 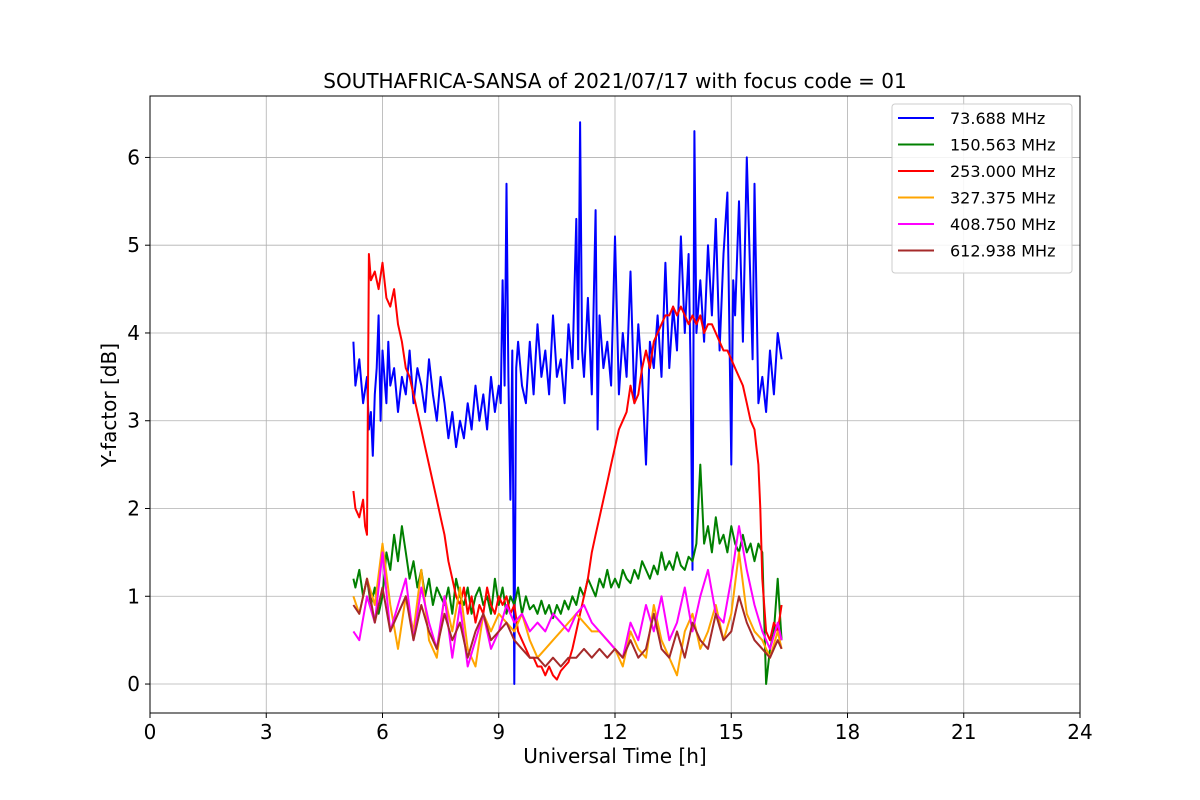 I want to click on x-tick-label: 9, so click(x=498, y=732).